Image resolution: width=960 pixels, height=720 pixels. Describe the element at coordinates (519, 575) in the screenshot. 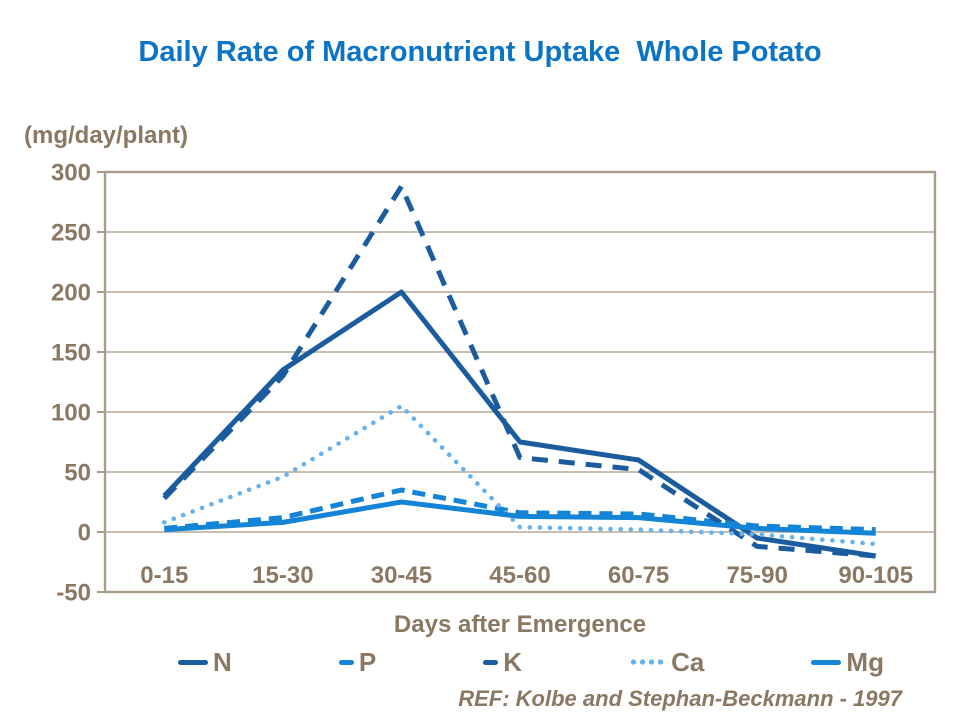

I see `x-tick-label: 45-60` at that location.